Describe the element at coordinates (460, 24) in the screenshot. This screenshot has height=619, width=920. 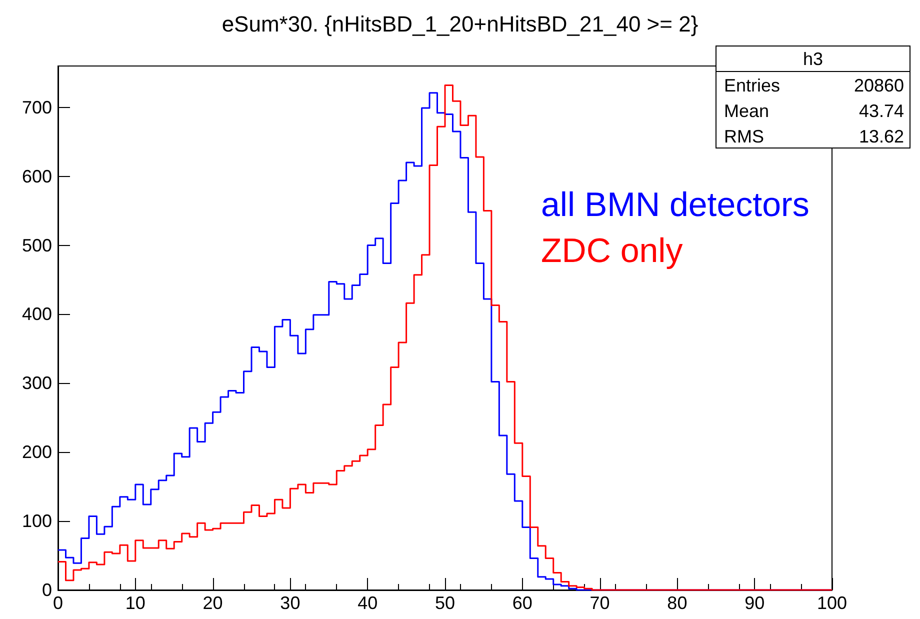
I see `chart-title: eSum*30. {nHitsBD_1_20+nHitsBD_21_40 >= 2}` at that location.